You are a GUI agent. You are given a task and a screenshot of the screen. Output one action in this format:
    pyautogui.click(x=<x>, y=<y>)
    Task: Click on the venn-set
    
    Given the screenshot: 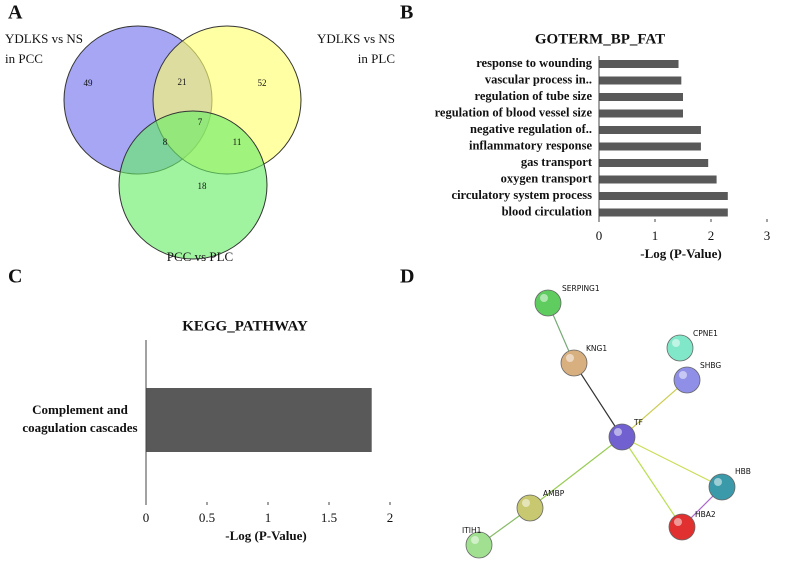 What is the action you would take?
    pyautogui.click(x=193, y=185)
    